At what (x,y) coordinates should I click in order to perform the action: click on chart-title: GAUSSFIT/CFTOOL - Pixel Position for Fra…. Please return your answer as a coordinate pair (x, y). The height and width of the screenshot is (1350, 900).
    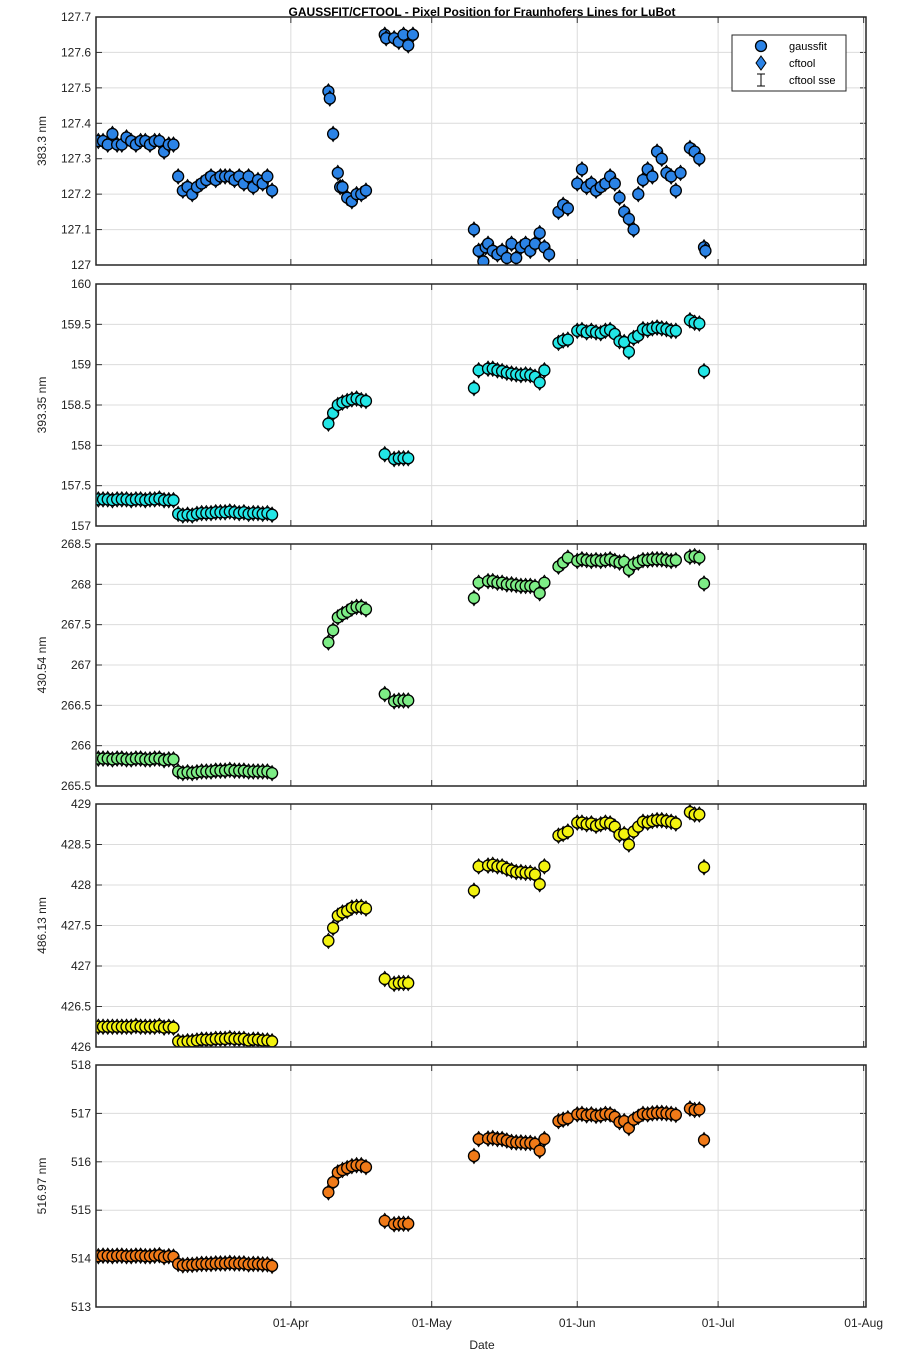
    Looking at the image, I should click on (482, 12).